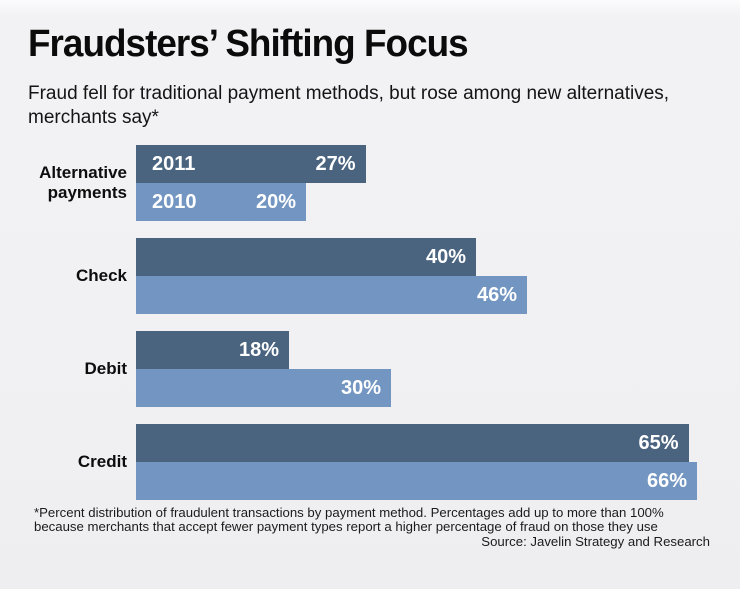 The height and width of the screenshot is (589, 740). I want to click on bar-group: 18% 30%, so click(263, 369).